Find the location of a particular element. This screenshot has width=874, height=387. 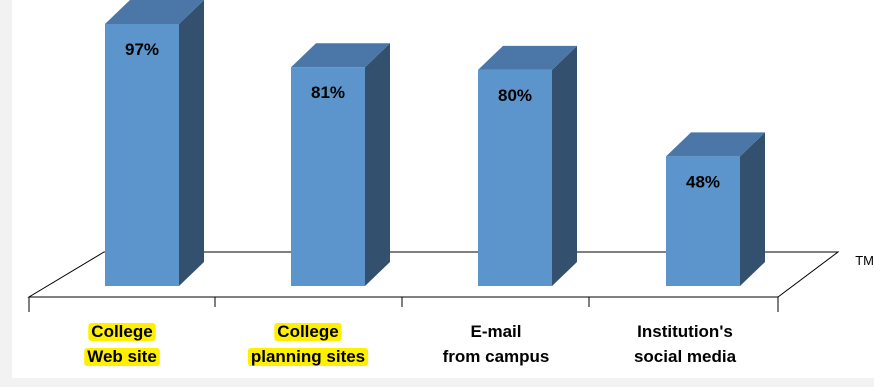

category-label-4: Institution's social media is located at coordinates (685, 344).